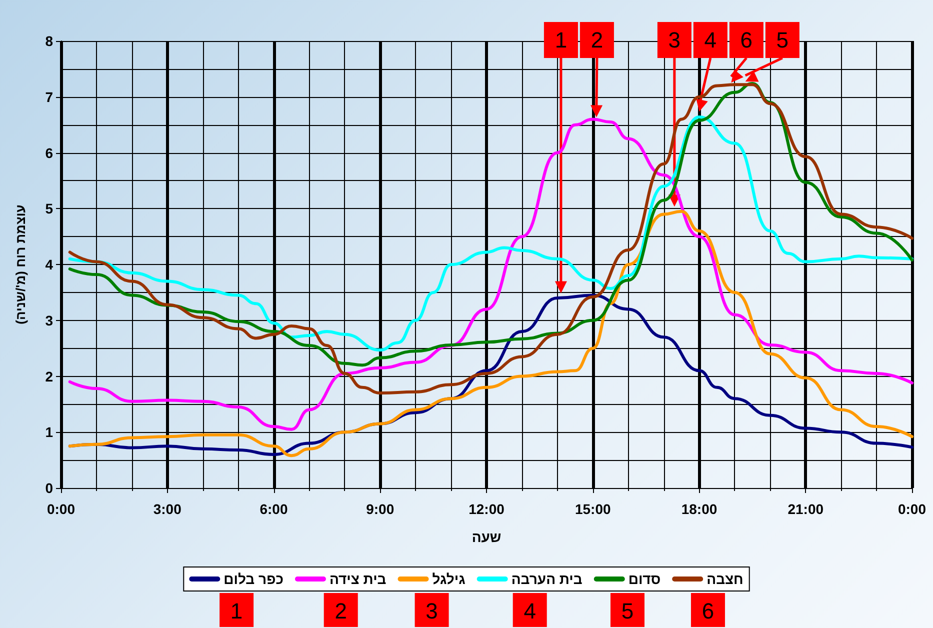 Image resolution: width=933 pixels, height=628 pixels. Describe the element at coordinates (710, 40) in the screenshot. I see `annotation: 4` at that location.